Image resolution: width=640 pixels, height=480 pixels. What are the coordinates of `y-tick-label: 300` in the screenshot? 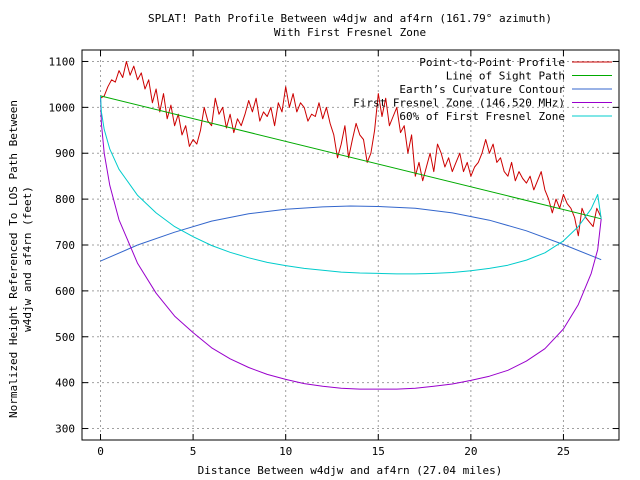 It's located at (65, 429).